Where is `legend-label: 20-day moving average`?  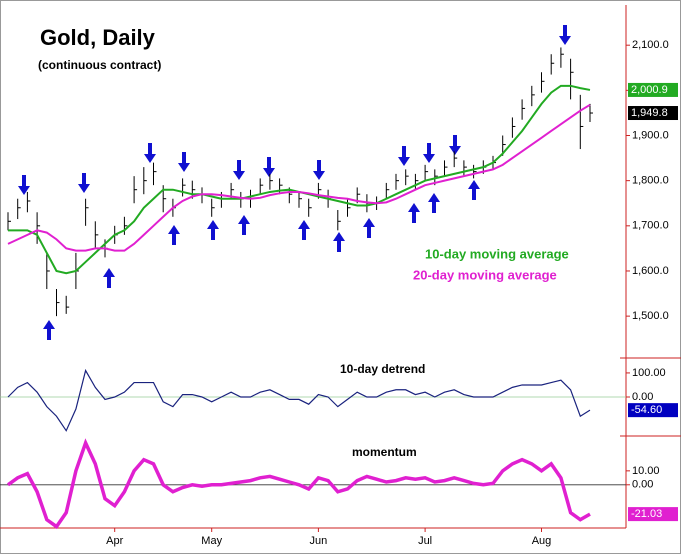
legend-label: 20-day moving average is located at coordinates (485, 274).